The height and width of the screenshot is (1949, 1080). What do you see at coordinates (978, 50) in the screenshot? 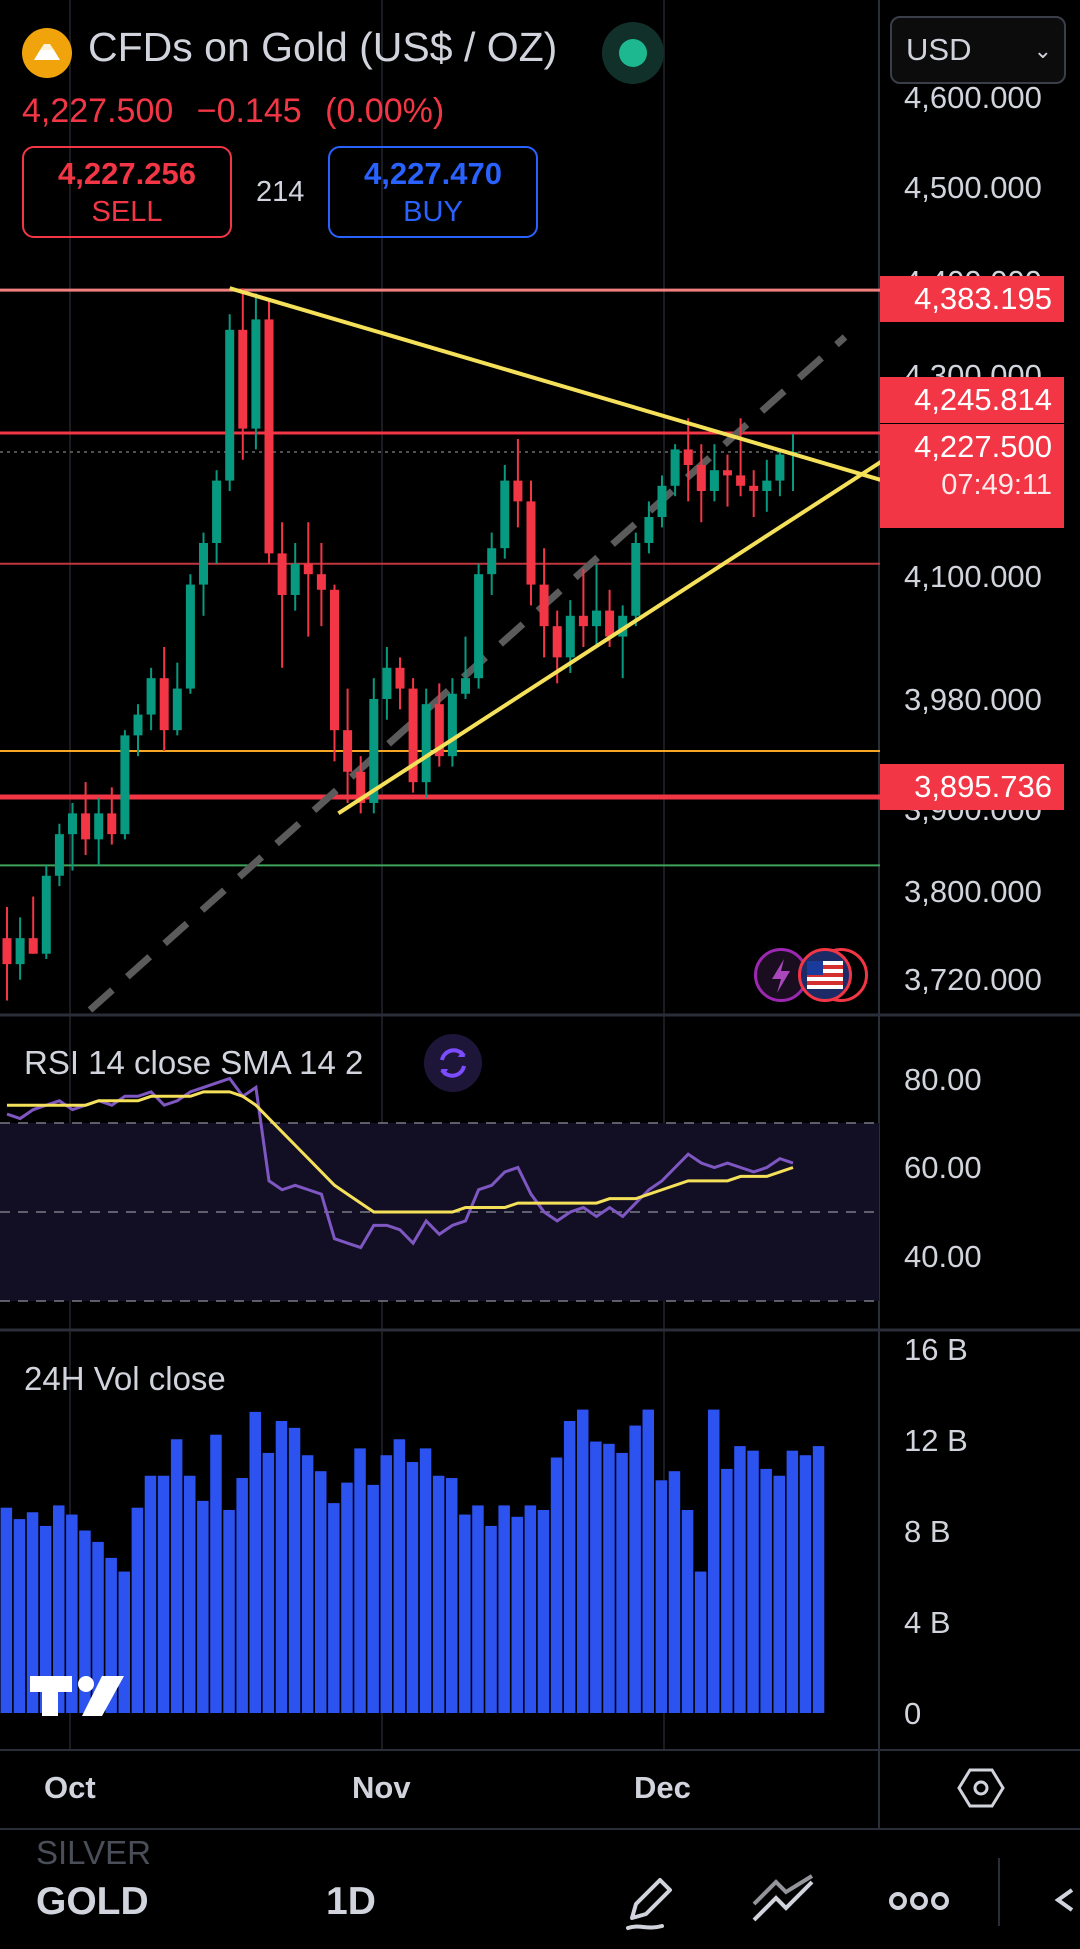
I see `currency-select: USD ⌄` at bounding box center [978, 50].